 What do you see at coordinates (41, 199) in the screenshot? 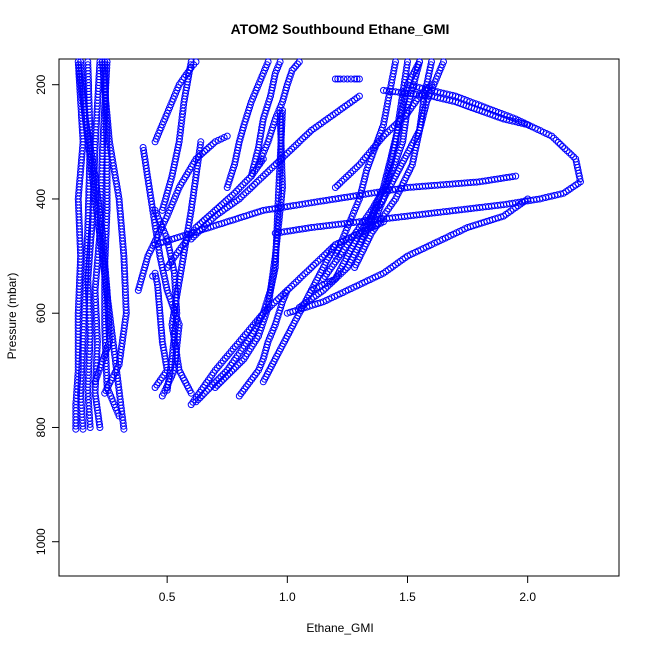
I see `y-tick-label: 400` at bounding box center [41, 199].